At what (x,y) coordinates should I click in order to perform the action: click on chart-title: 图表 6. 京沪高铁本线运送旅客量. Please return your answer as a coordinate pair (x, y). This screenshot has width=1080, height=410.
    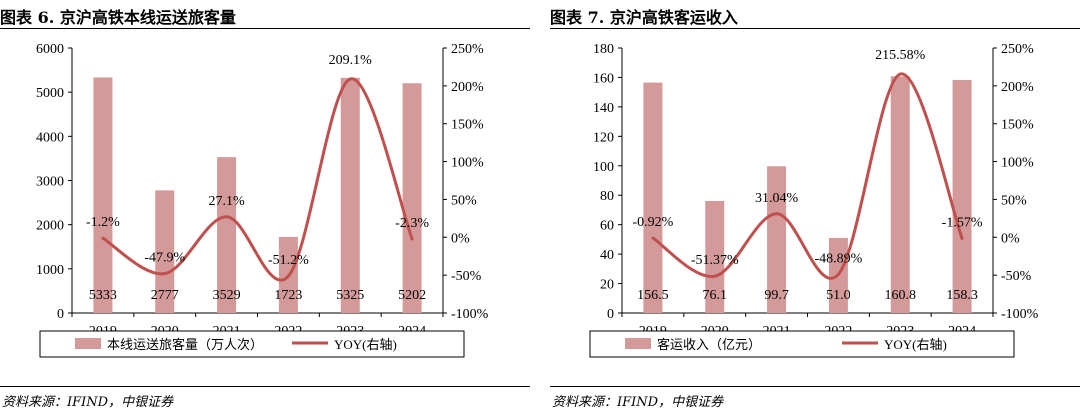
    Looking at the image, I should click on (118, 17).